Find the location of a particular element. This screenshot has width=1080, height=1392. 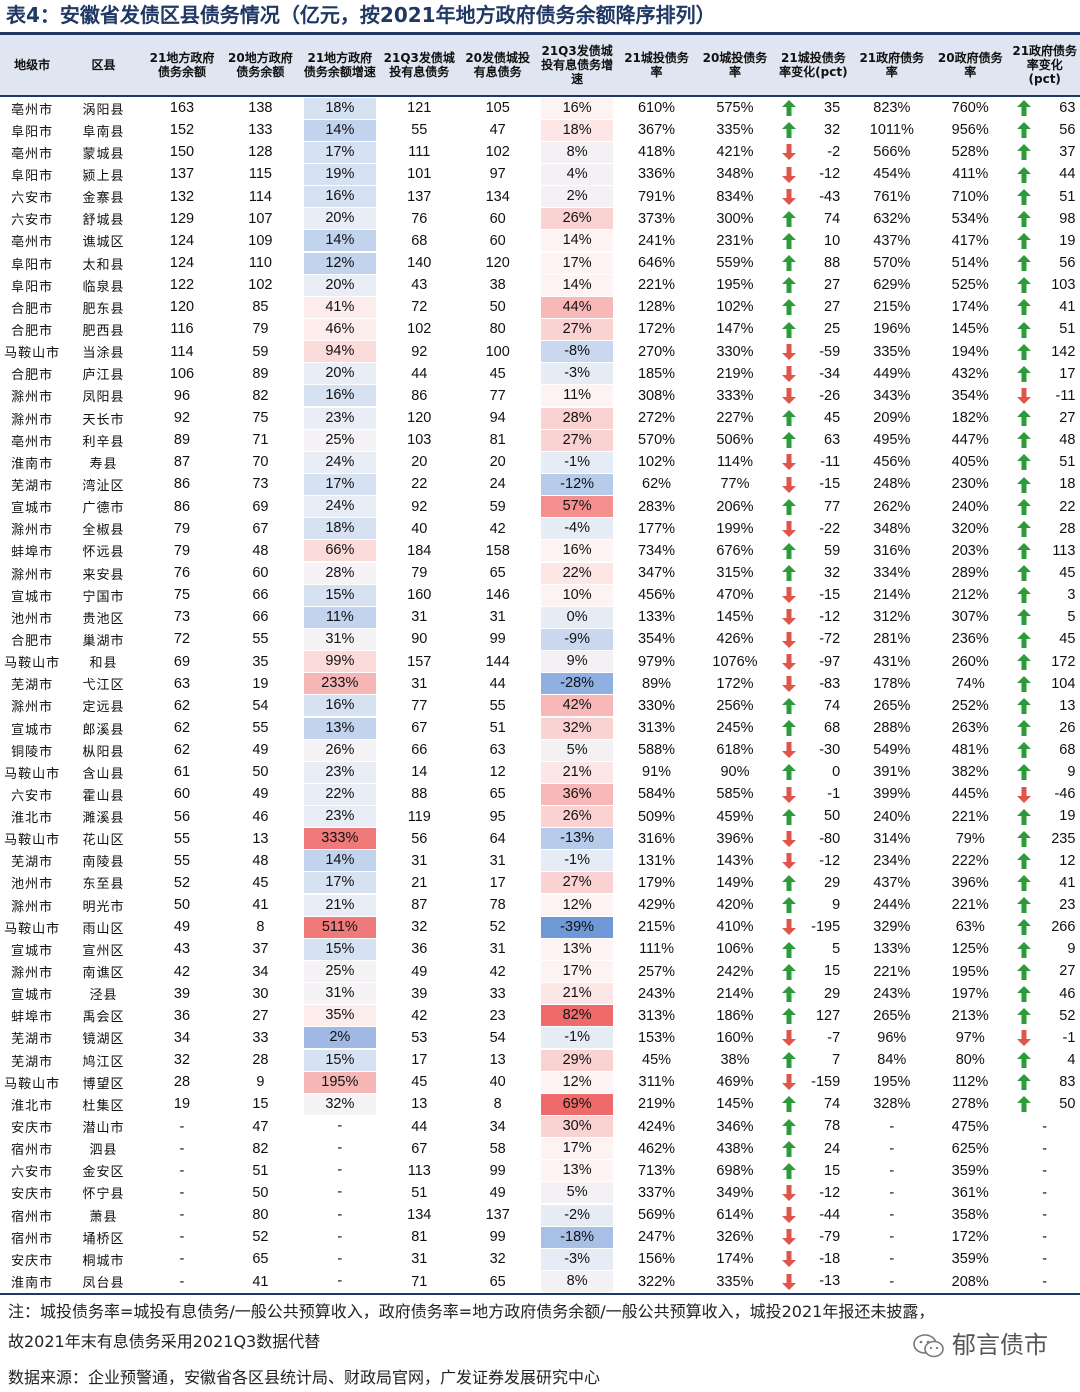

ct-ratio-change-cell: 50 is located at coordinates (813, 817).